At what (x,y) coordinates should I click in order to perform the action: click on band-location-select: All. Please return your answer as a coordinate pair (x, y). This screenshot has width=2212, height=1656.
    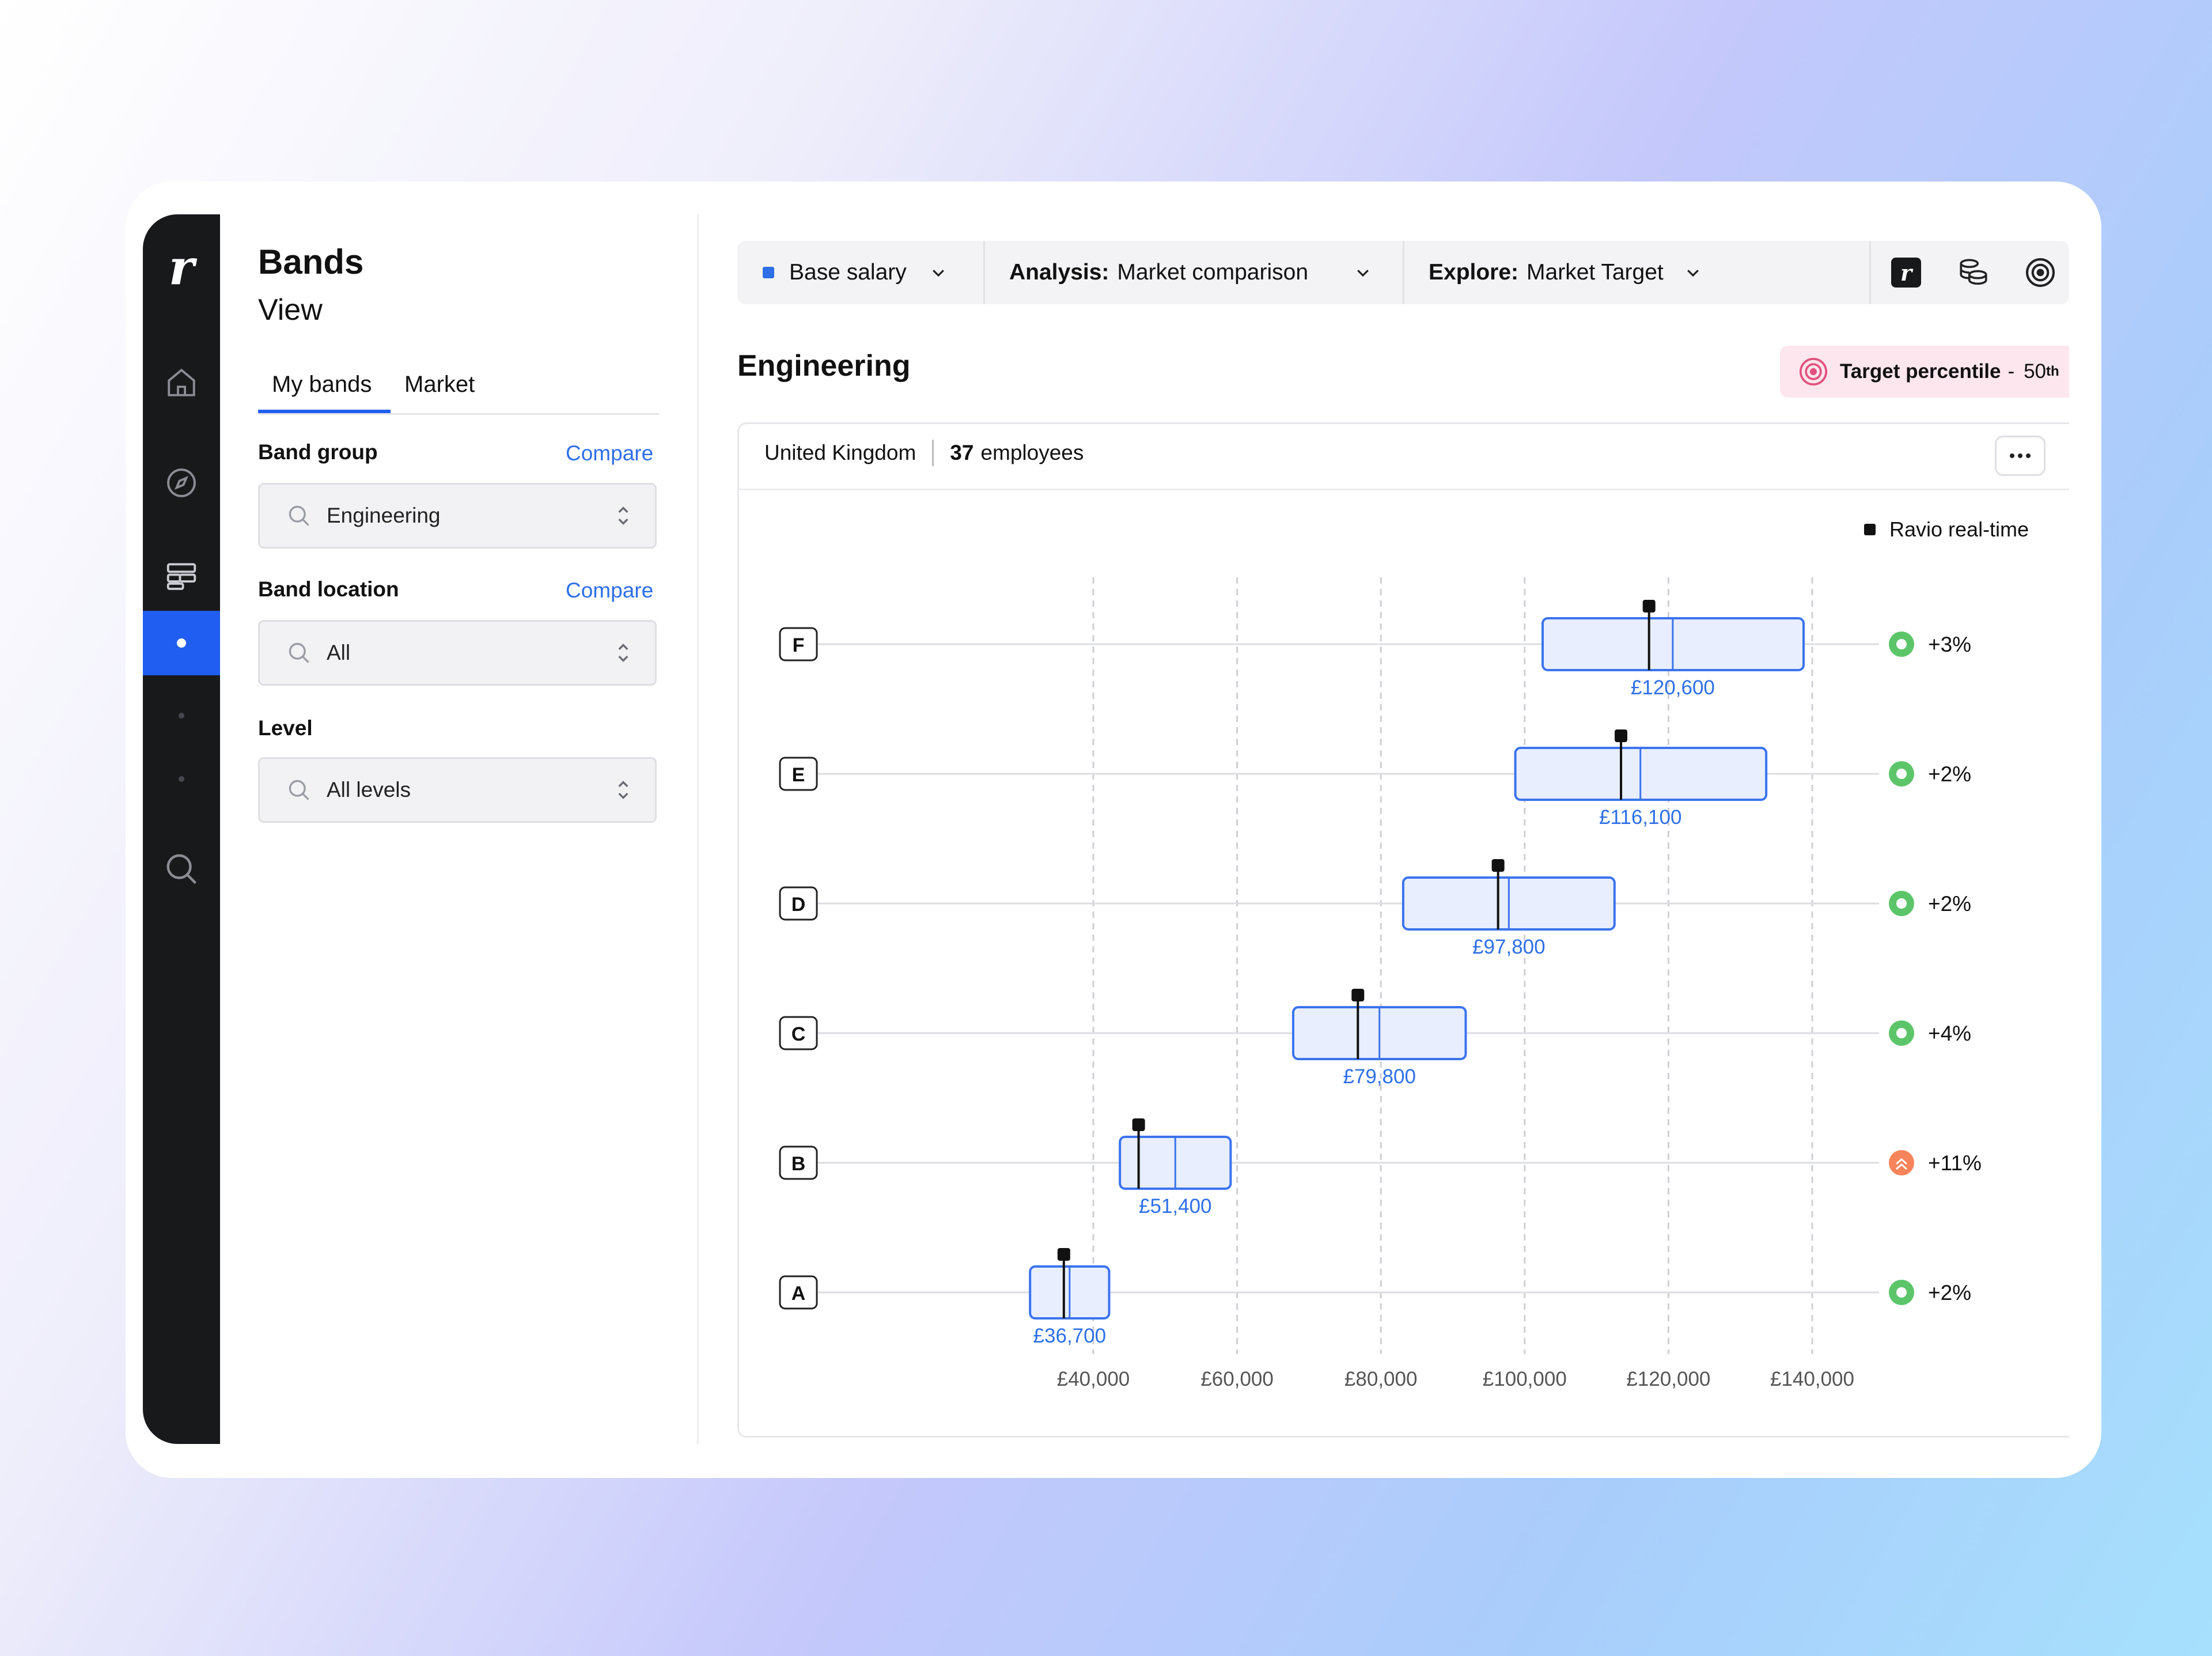
    Looking at the image, I should click on (457, 653).